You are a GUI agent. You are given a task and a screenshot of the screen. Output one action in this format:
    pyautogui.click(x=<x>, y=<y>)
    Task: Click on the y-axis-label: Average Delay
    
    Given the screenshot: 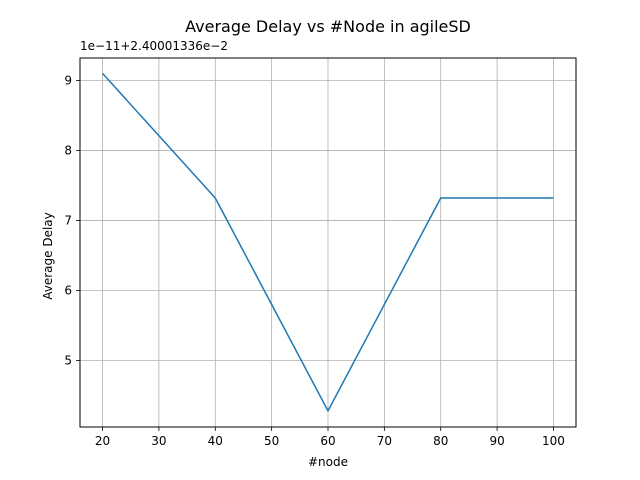 What is the action you would take?
    pyautogui.click(x=48, y=256)
    